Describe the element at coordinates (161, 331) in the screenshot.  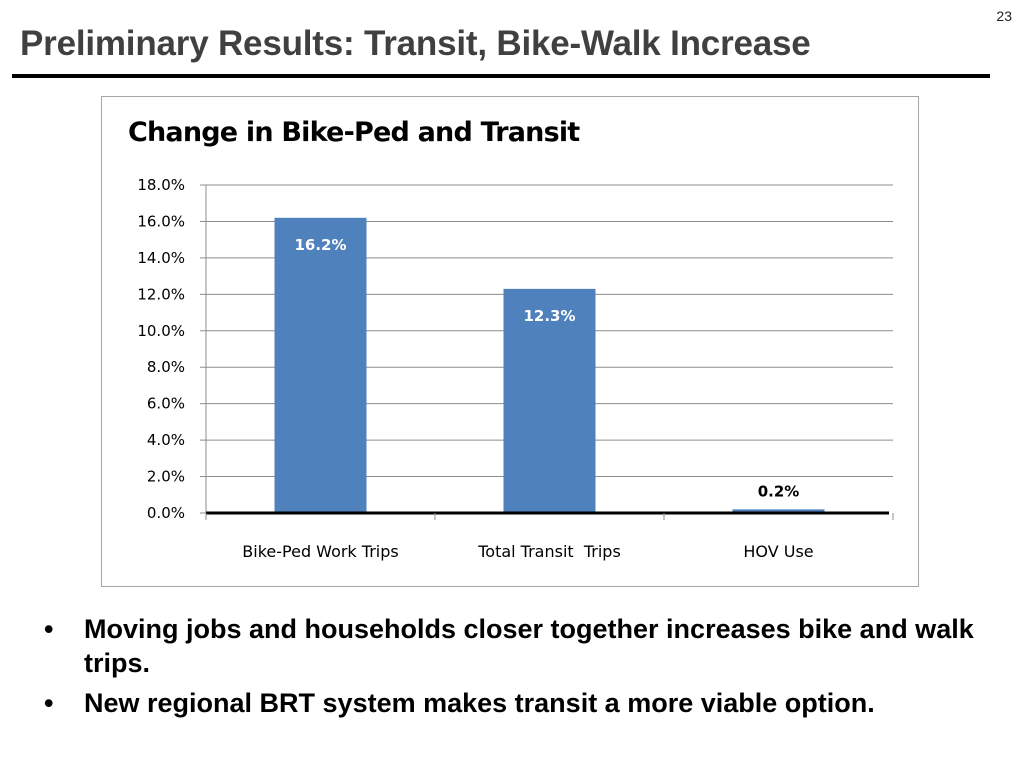
I see `y-tick-label: 10.0%` at that location.